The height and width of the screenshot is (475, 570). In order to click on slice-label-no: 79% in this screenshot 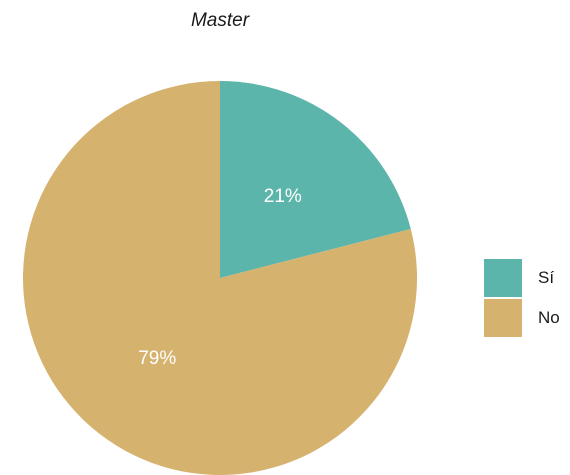, I will do `click(157, 358)`.